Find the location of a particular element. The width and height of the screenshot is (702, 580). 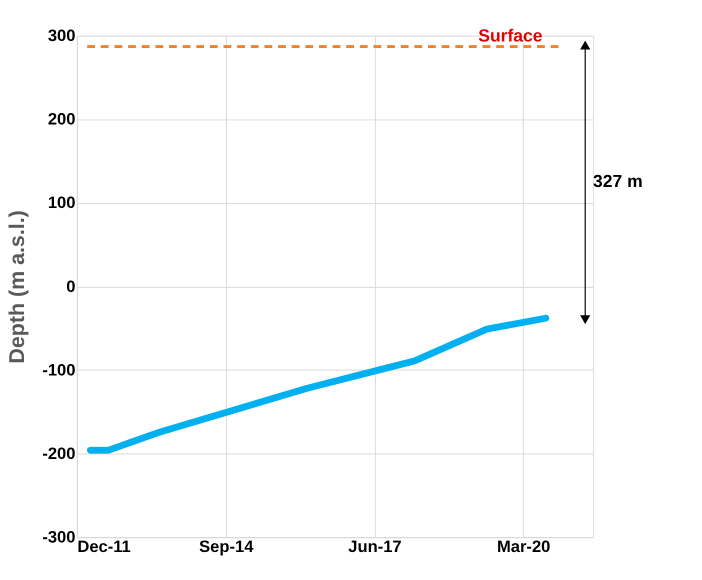

x-tick-label: Sep-14 is located at coordinates (226, 546).